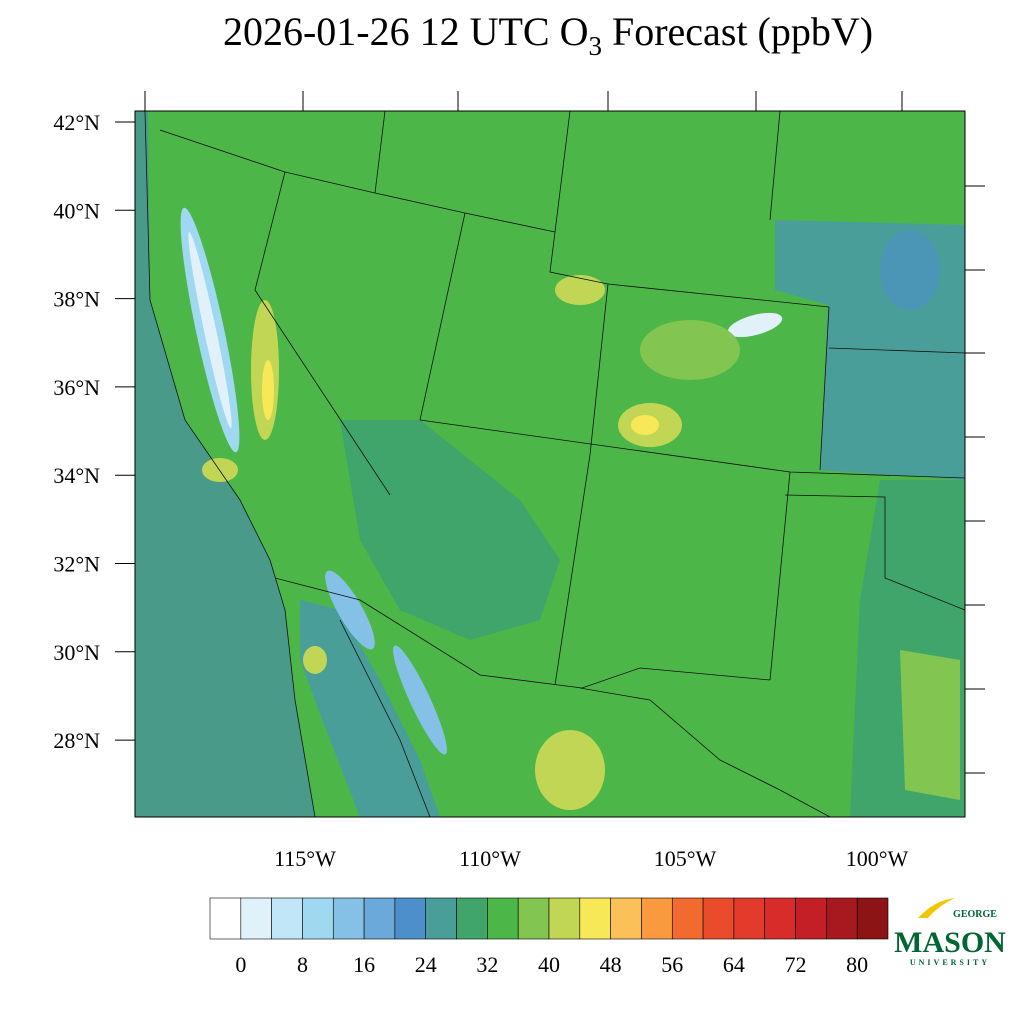  I want to click on lat-label: 36°N, so click(76, 387).